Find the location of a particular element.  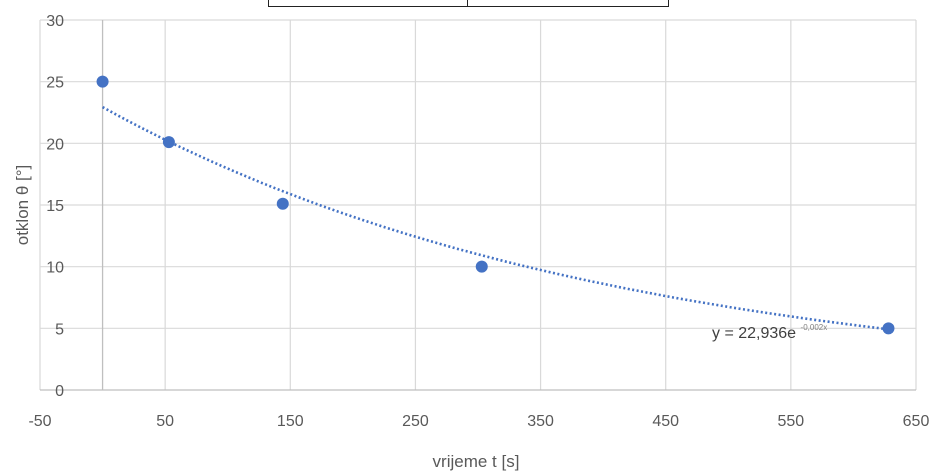

y-tick-label-10: 10 is located at coordinates (55, 268).